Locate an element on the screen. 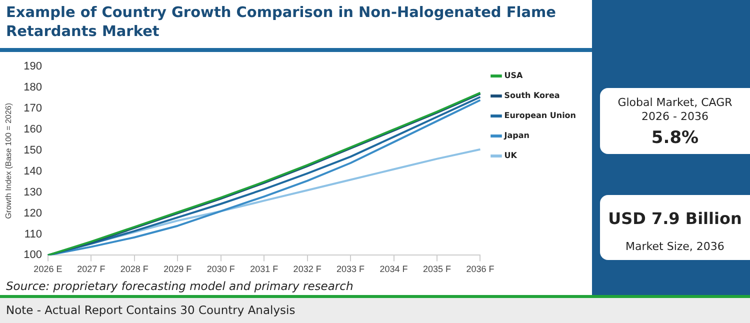  text: USD 7.9 Billion is located at coordinates (675, 218).